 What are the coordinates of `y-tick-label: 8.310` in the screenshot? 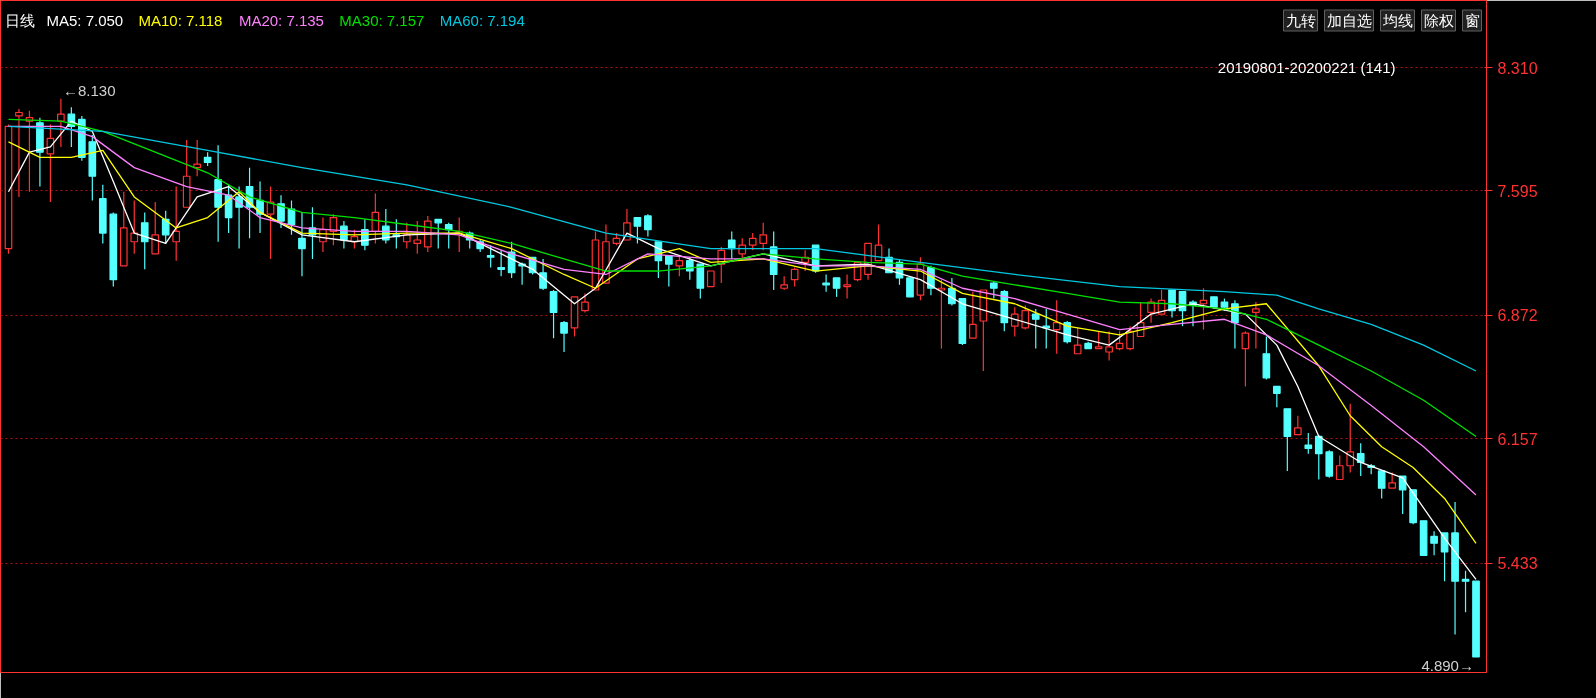 It's located at (1517, 68).